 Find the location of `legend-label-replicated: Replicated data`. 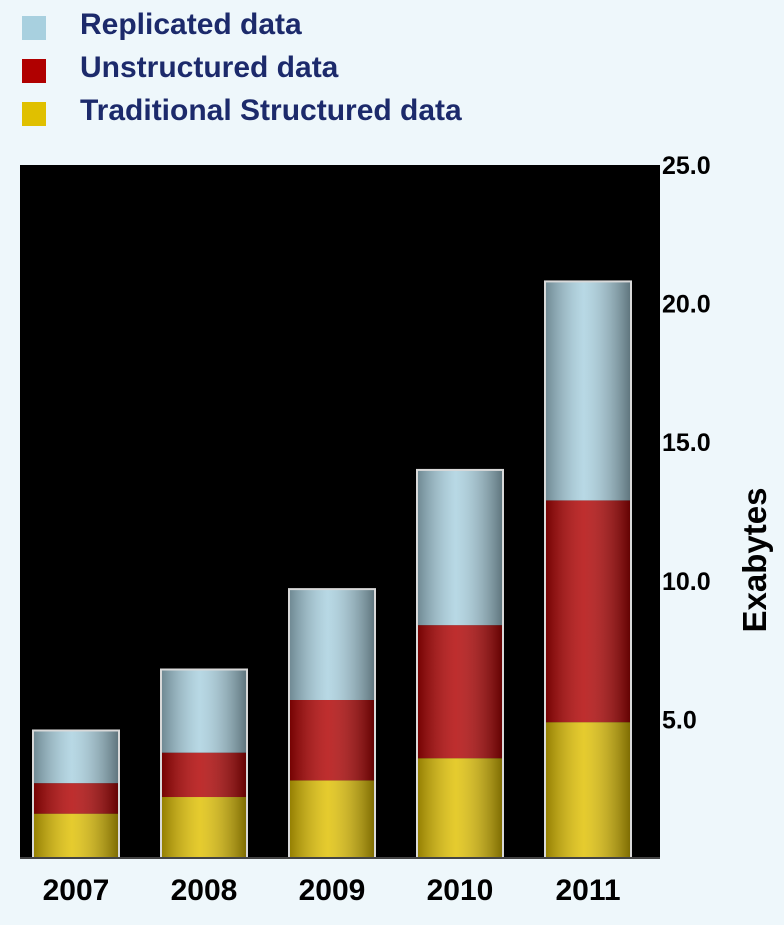

legend-label-replicated: Replicated data is located at coordinates (191, 24).